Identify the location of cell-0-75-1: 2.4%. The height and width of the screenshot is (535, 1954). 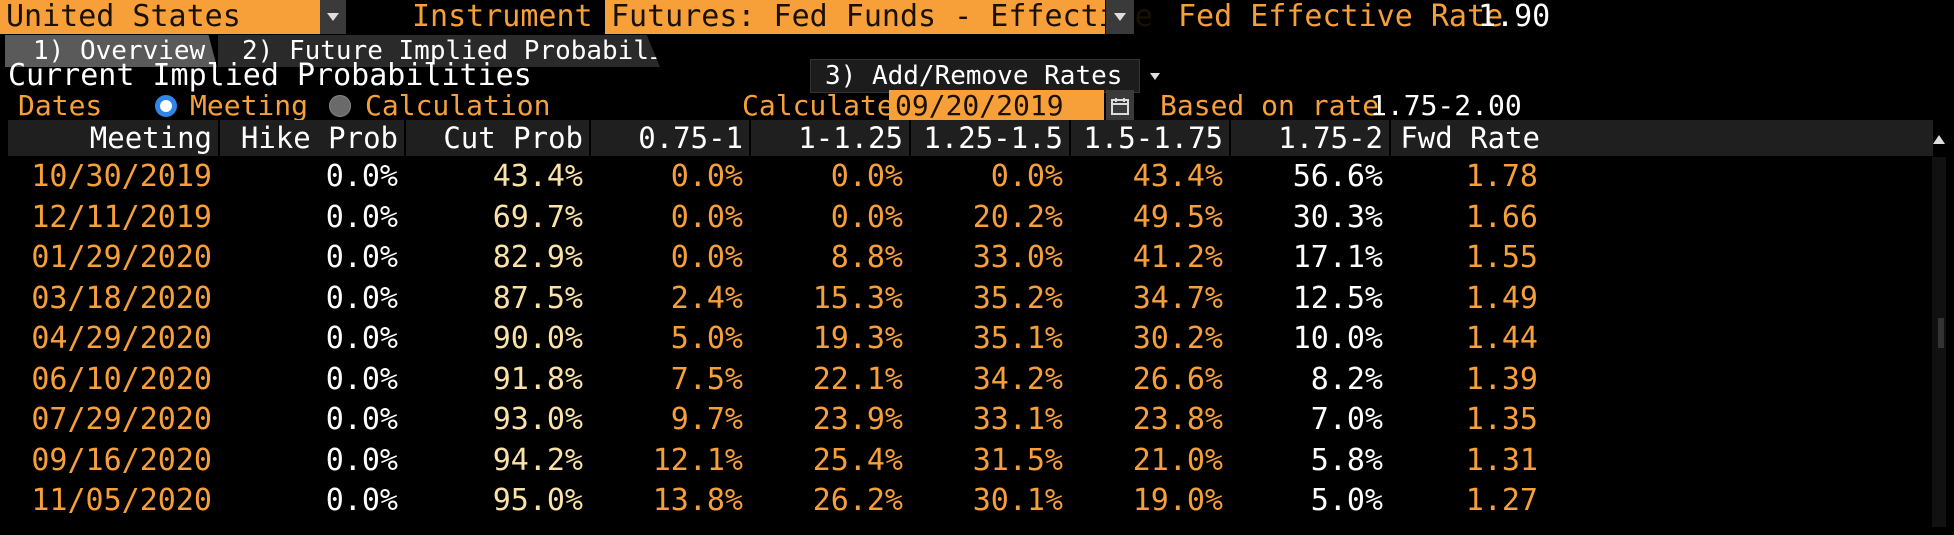
(706, 298).